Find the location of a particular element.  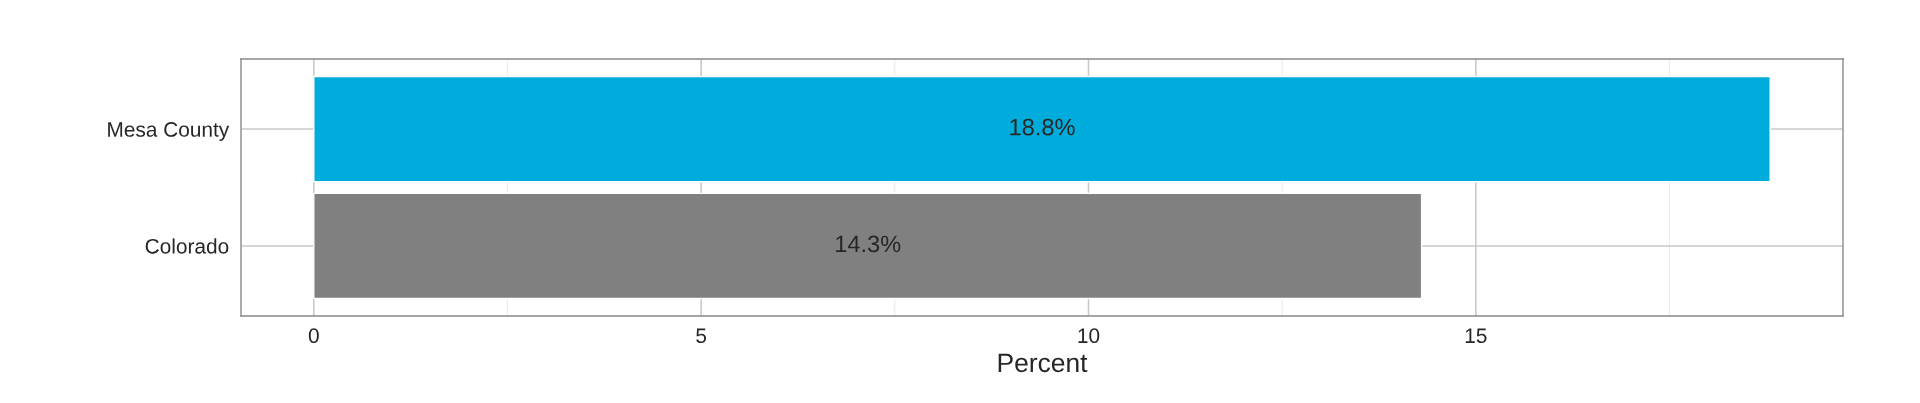

x-axis-title: Percent is located at coordinates (1043, 363).